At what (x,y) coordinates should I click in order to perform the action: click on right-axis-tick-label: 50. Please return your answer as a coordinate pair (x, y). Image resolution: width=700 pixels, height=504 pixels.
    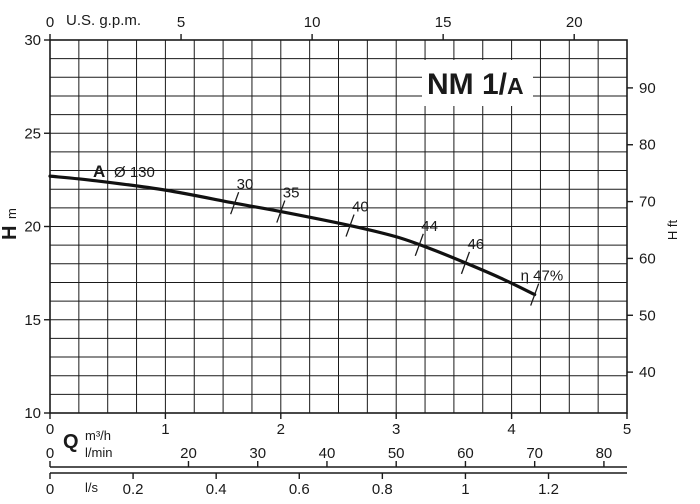
    Looking at the image, I should click on (647, 315).